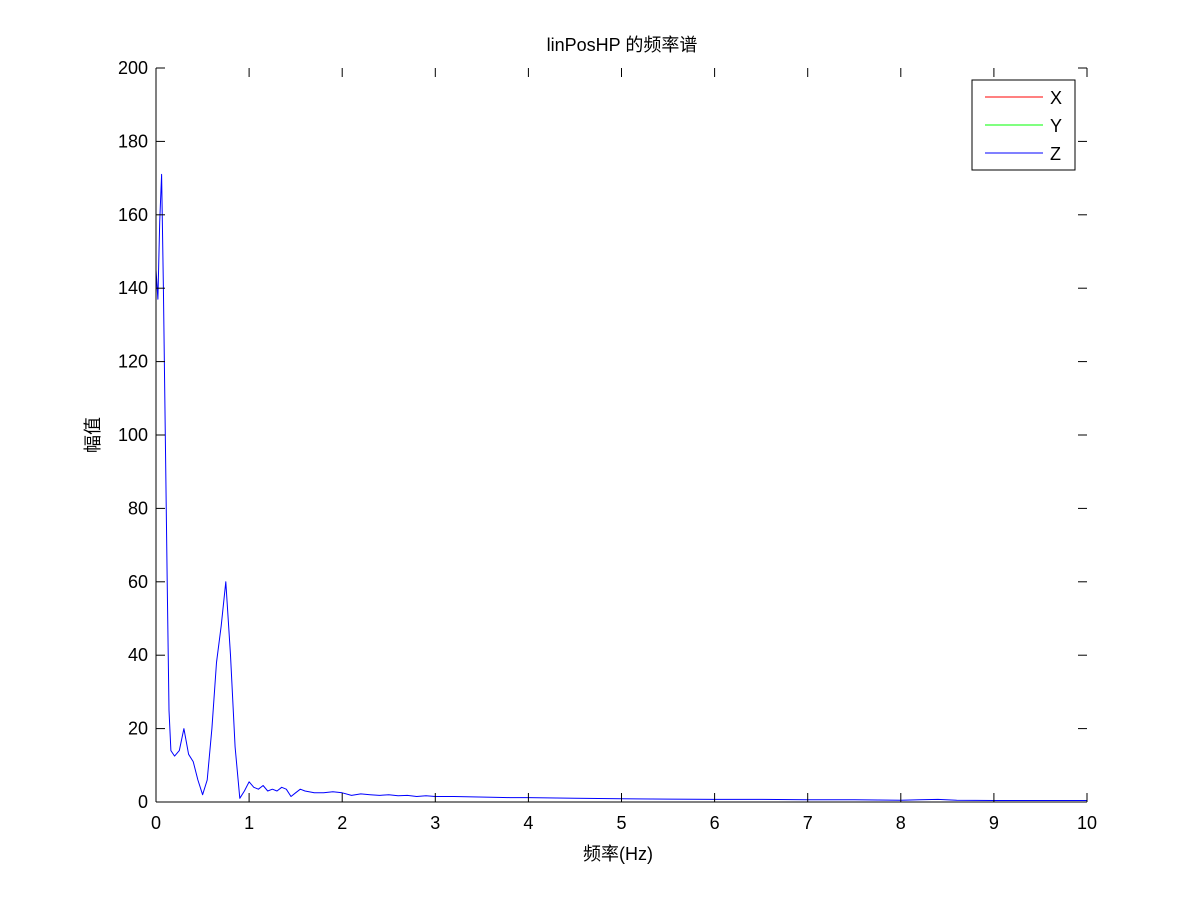 The image size is (1200, 906). What do you see at coordinates (138, 729) in the screenshot?
I see `y-tick-label: 20` at bounding box center [138, 729].